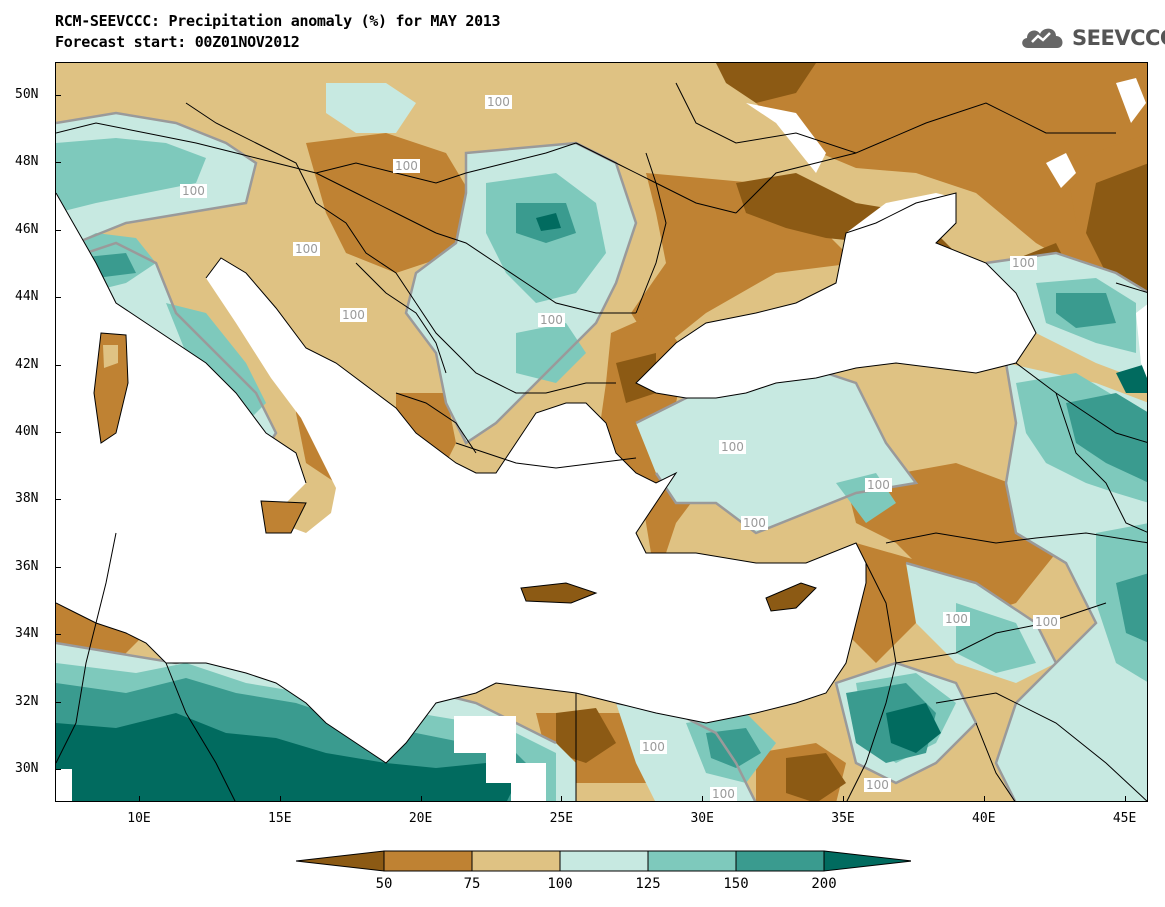 The image size is (1165, 907). I want to click on legend-label: 50, so click(384, 884).